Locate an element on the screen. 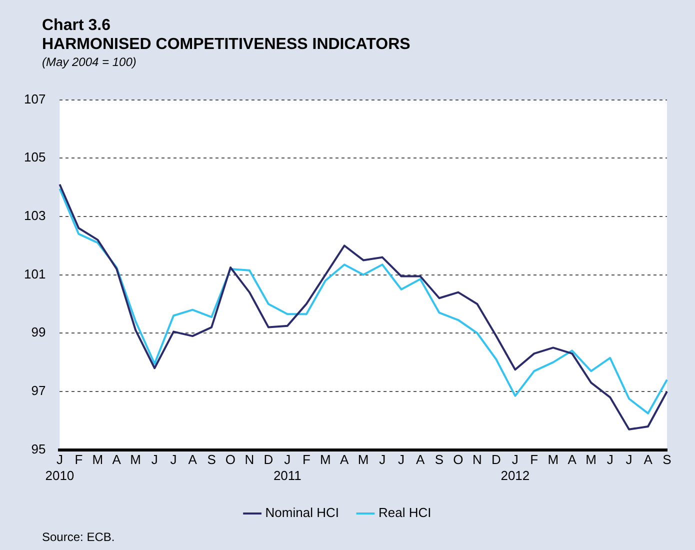  y-tick-label: 99 is located at coordinates (38, 332).